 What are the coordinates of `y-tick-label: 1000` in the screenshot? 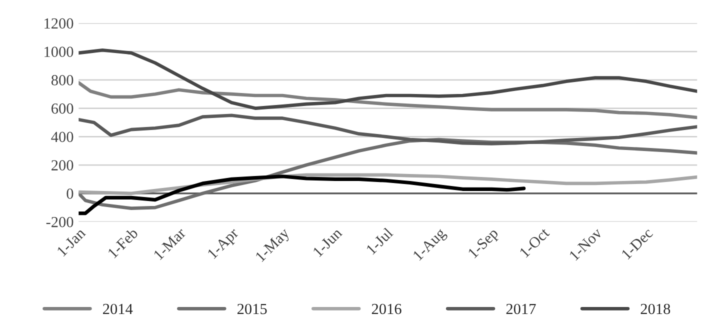 It's located at (59, 51).